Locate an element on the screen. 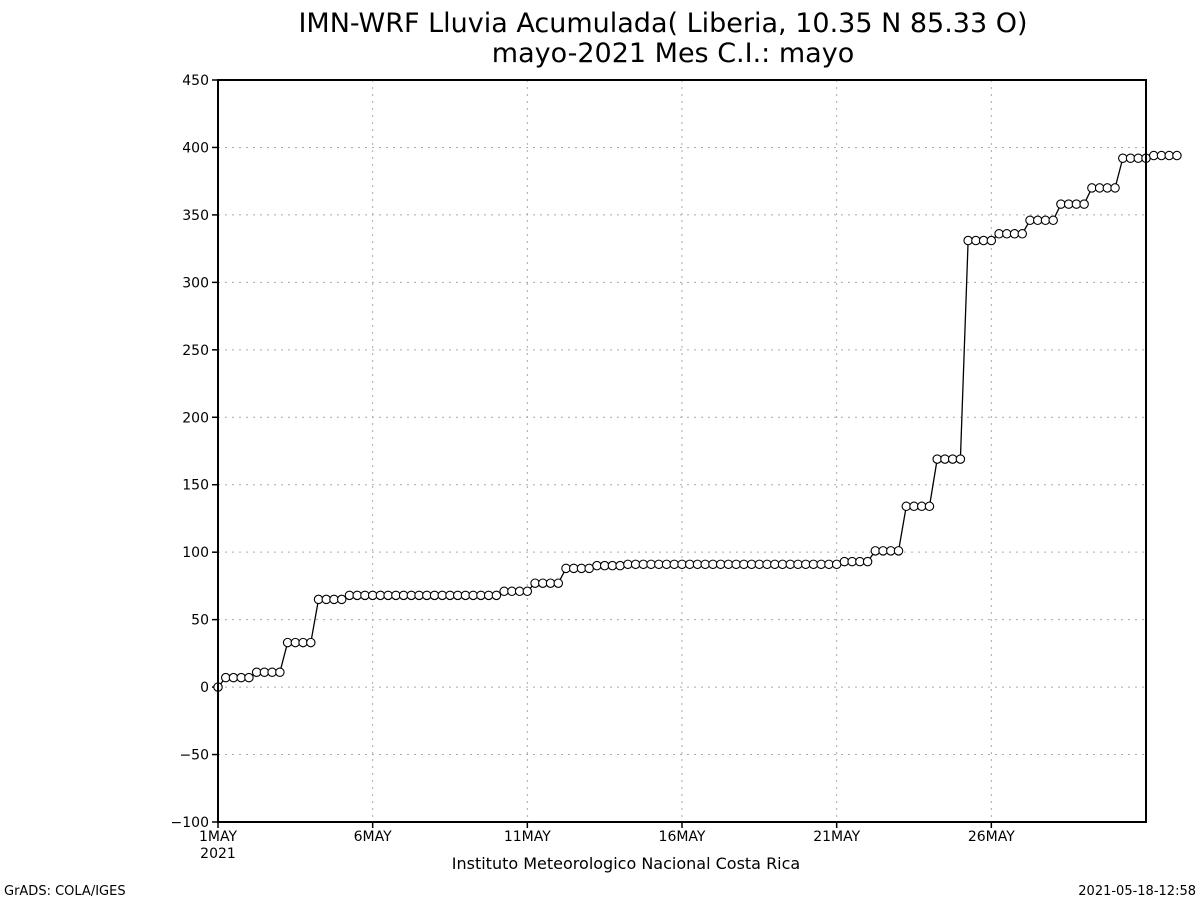 This screenshot has height=900, width=1200. y-tick-label: −50 is located at coordinates (194, 756).